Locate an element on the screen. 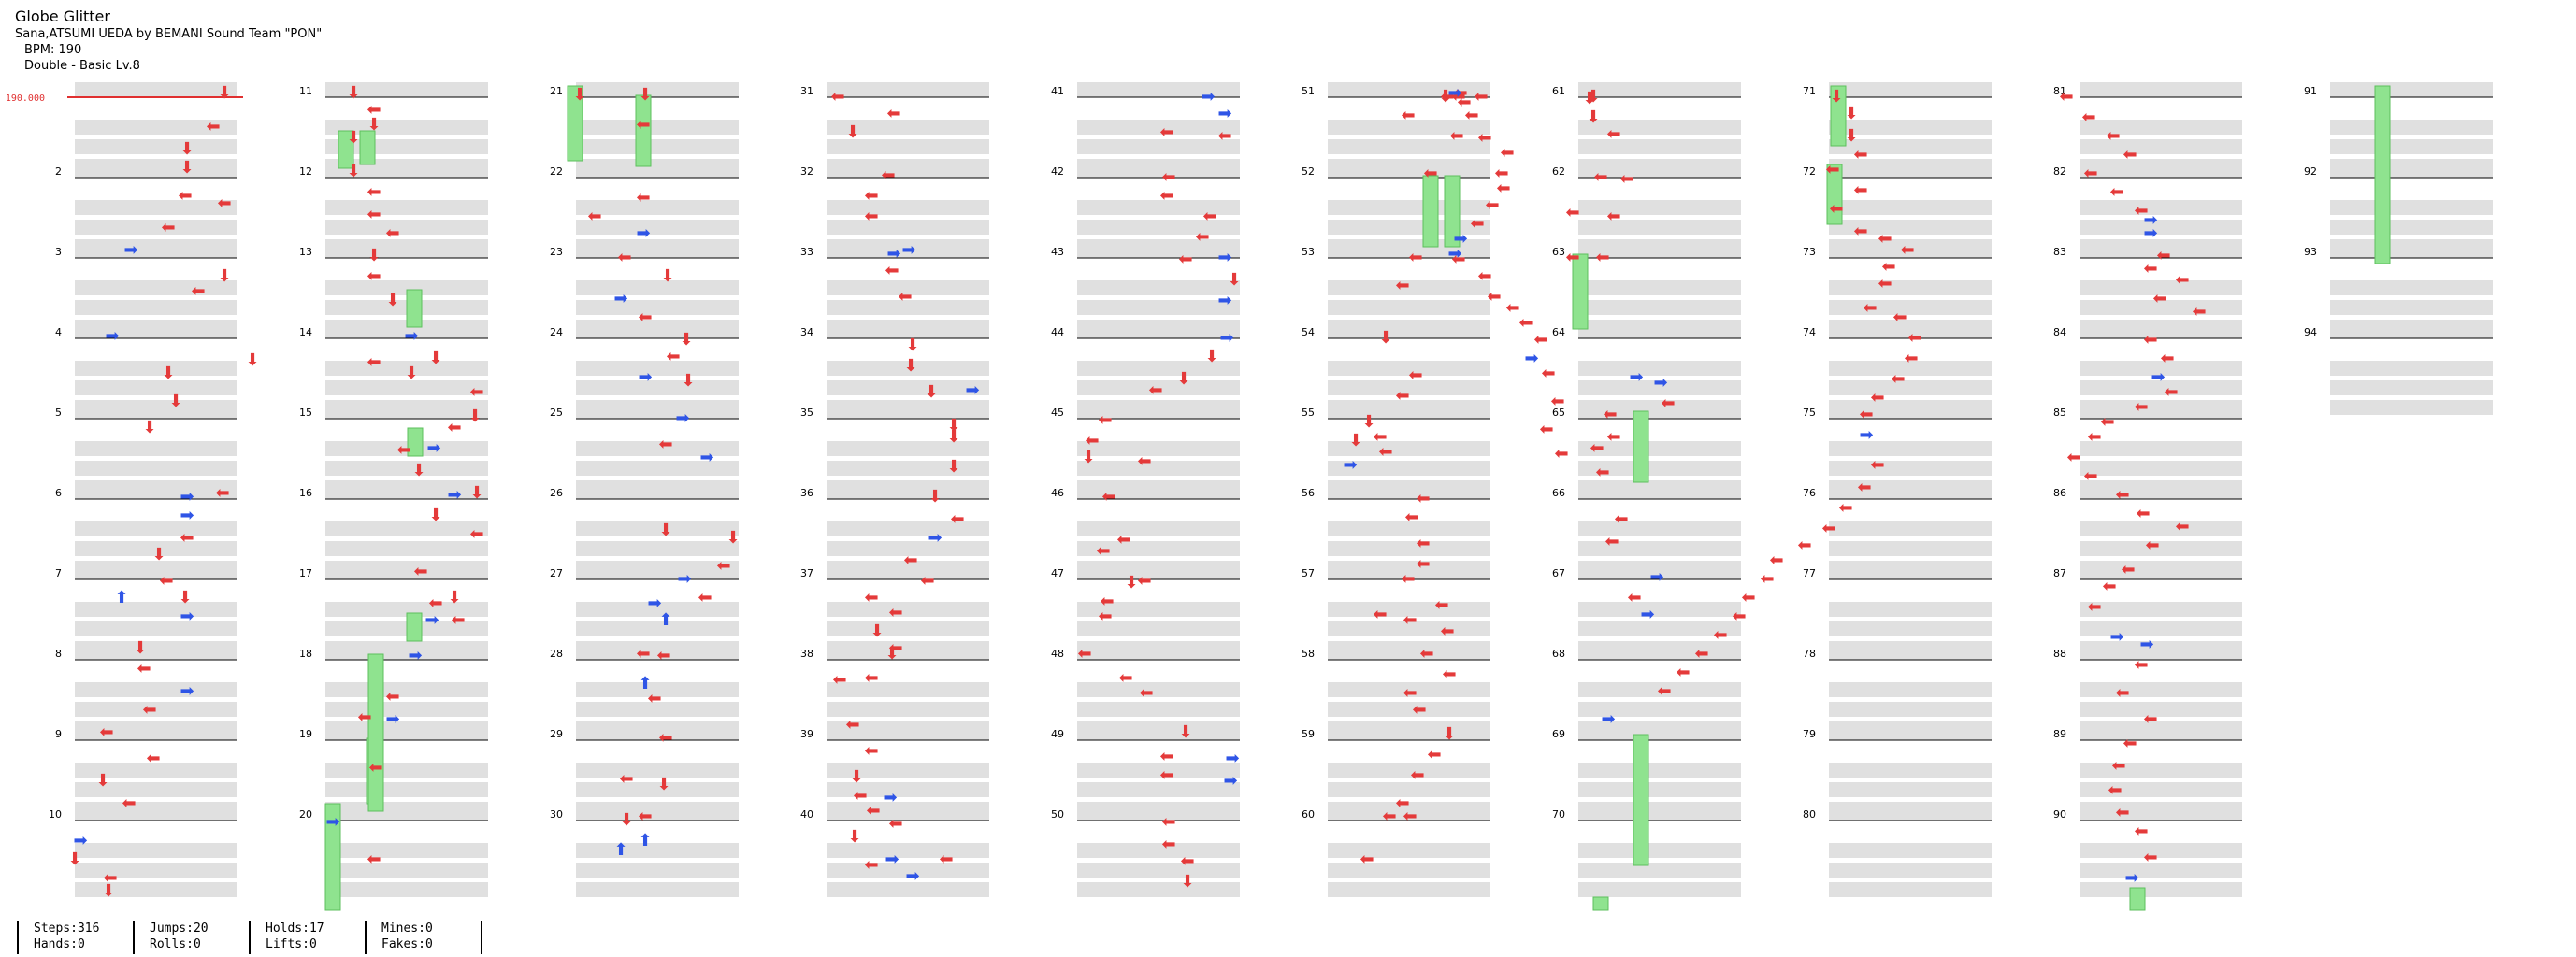 This screenshot has width=2576, height=957. measure-number: 2 is located at coordinates (59, 172).